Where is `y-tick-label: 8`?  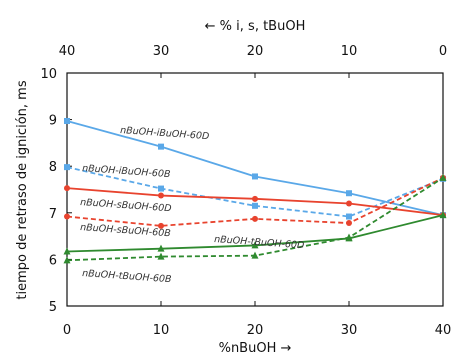
y-tick-label: 8 is located at coordinates (53, 167).